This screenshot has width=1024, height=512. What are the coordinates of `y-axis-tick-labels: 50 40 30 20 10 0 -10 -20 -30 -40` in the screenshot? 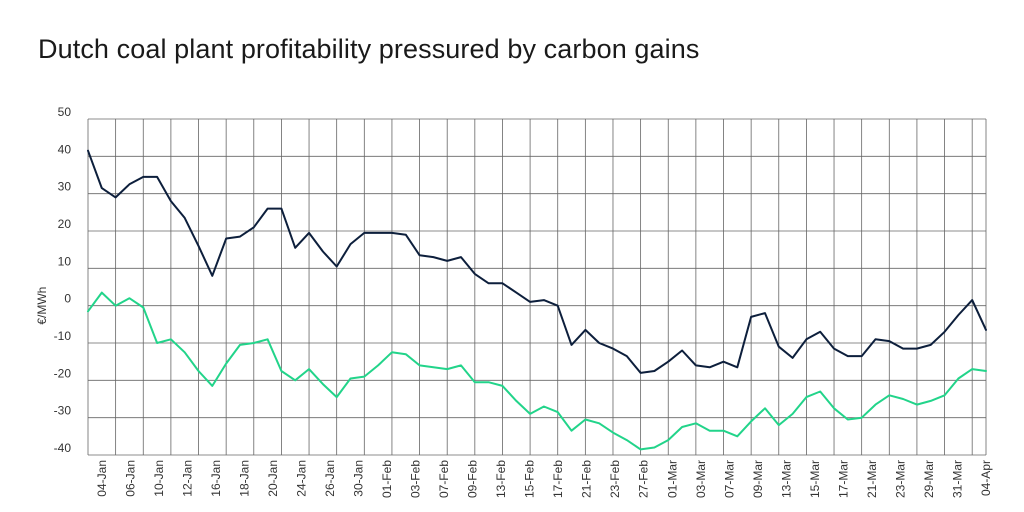 It's located at (63, 280).